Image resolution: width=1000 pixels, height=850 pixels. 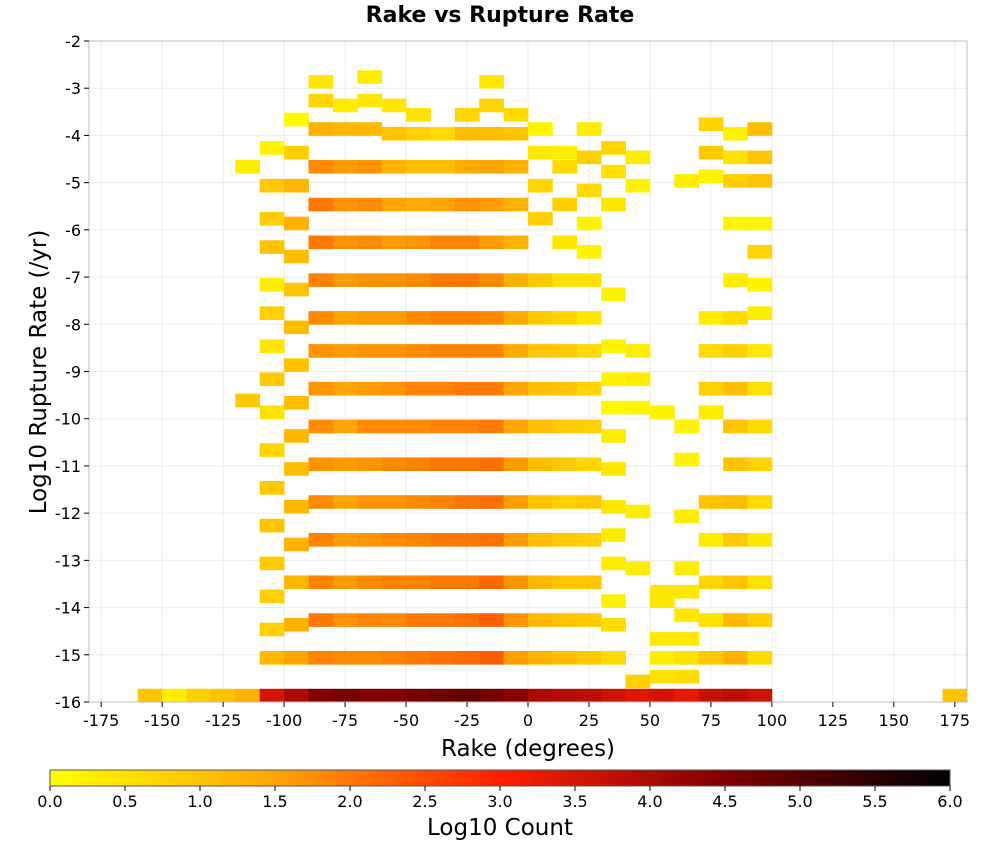 I want to click on x-tick-label: 50, so click(x=650, y=720).